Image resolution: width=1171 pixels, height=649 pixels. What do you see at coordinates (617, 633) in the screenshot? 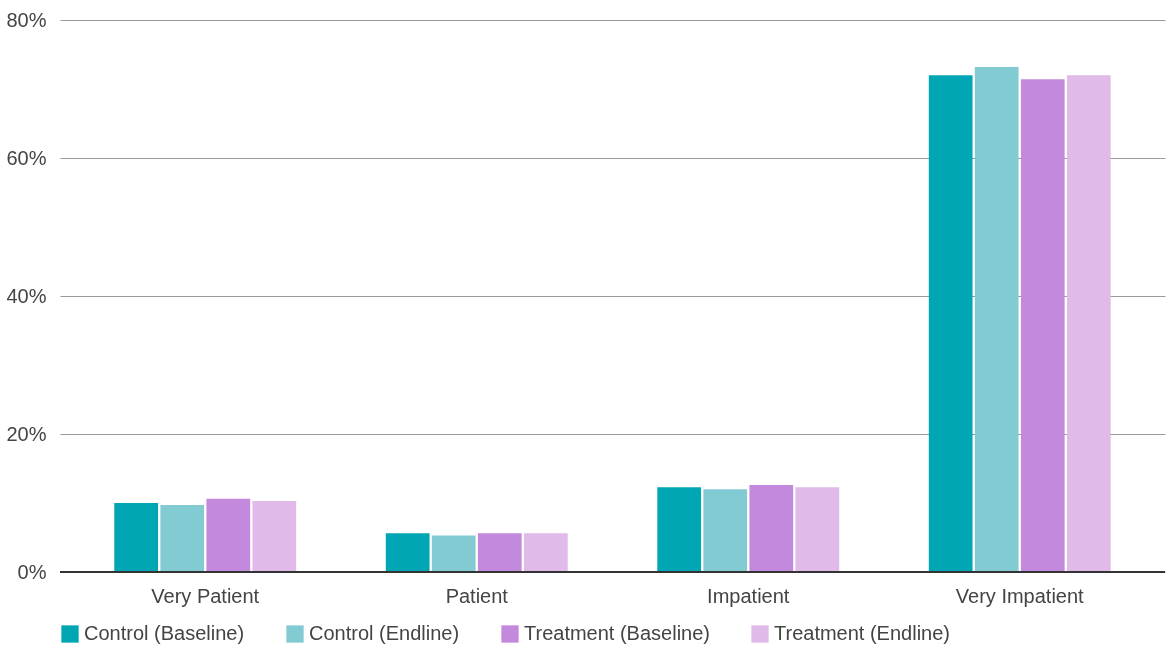
I see `legend-label: Treatment (Baseline)` at bounding box center [617, 633].